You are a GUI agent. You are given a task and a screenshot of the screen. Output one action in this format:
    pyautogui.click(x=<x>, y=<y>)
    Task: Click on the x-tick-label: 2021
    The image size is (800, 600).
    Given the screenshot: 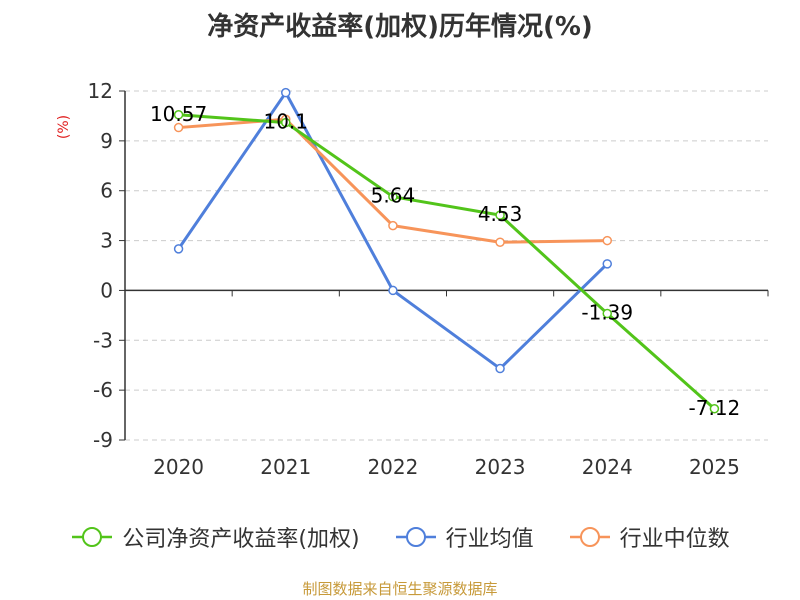 What is the action you would take?
    pyautogui.click(x=285, y=467)
    